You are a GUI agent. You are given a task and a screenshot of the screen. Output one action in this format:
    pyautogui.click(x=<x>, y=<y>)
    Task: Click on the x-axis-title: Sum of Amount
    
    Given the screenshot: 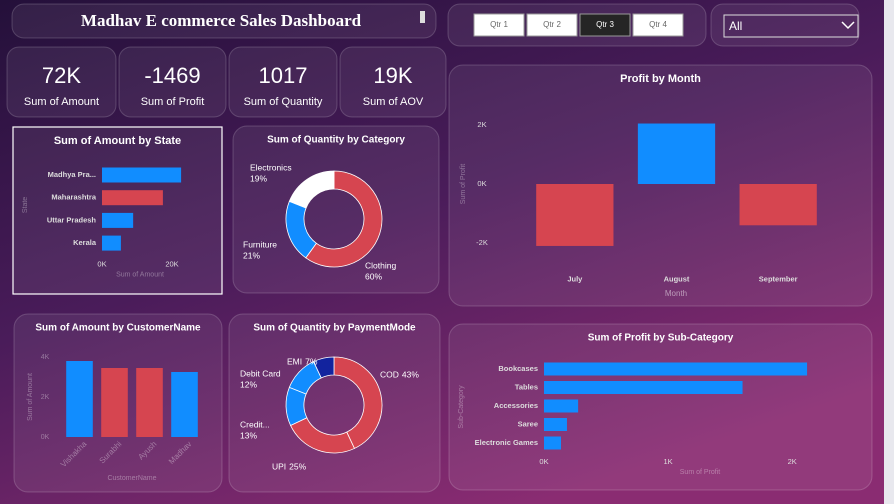 What is the action you would take?
    pyautogui.click(x=140, y=274)
    